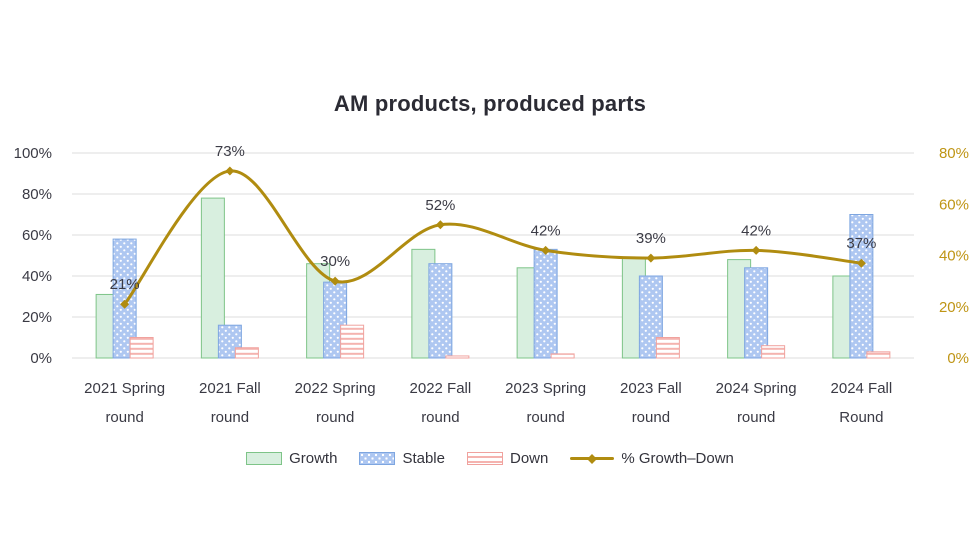 The height and width of the screenshot is (560, 980). Describe the element at coordinates (41, 358) in the screenshot. I see `y-axis-left-tick-0: 0%` at that location.